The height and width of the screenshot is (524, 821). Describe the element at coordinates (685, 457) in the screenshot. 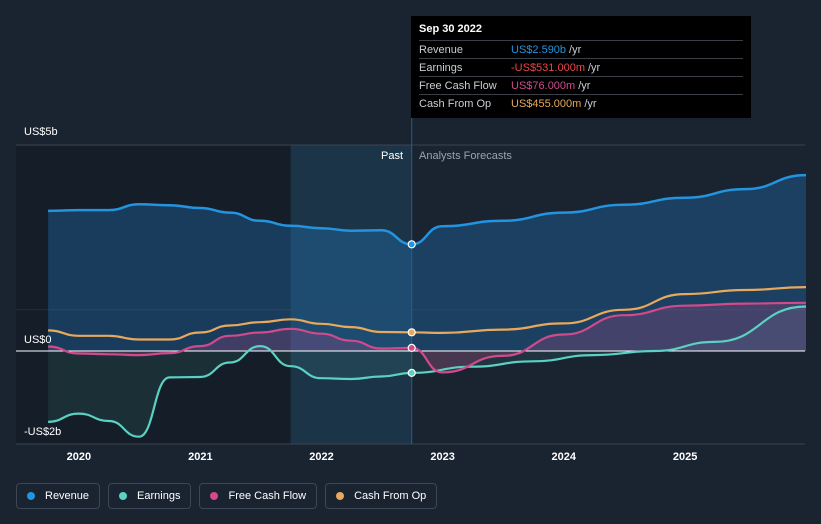

I see `x-tick-label: 2025` at that location.